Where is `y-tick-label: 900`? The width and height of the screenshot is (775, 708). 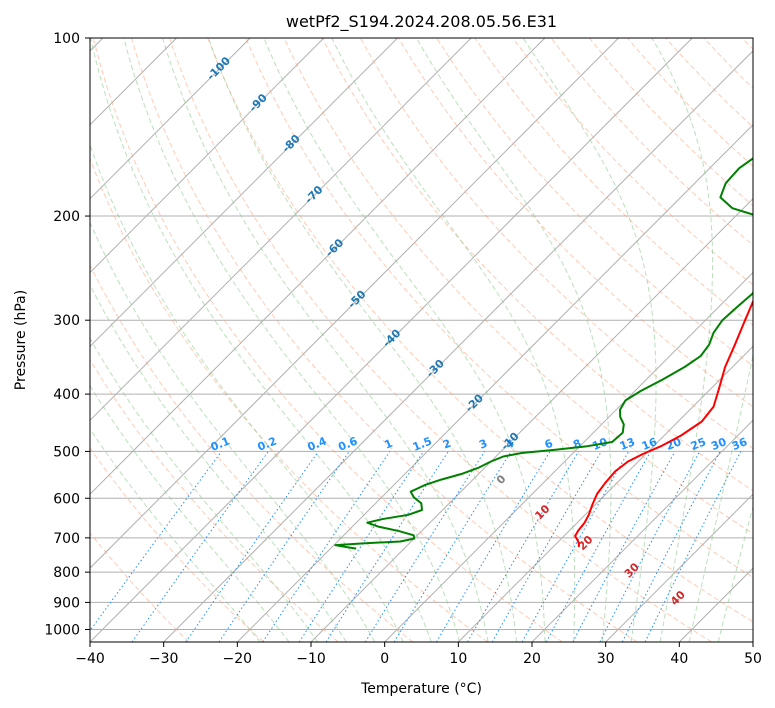 y-tick-label: 900 is located at coordinates (66, 603).